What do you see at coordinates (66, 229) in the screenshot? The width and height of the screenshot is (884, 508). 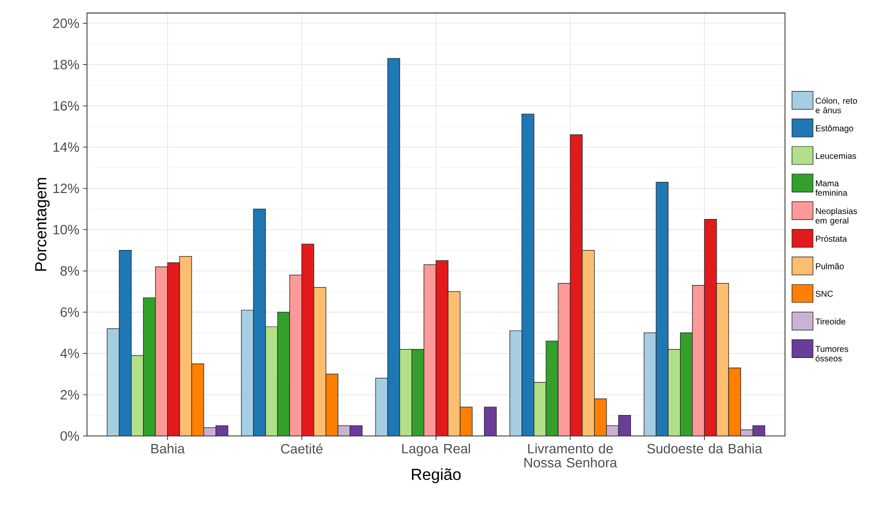 I see `y-tick-label: 10%` at bounding box center [66, 229].